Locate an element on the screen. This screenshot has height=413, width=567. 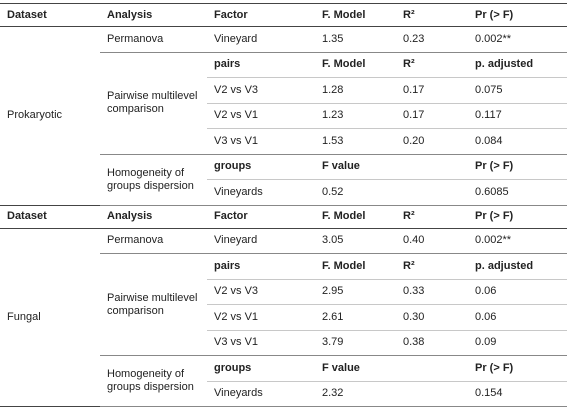
data-row: V3 vs V1 1.53 0.20 0.084 is located at coordinates (283, 141).